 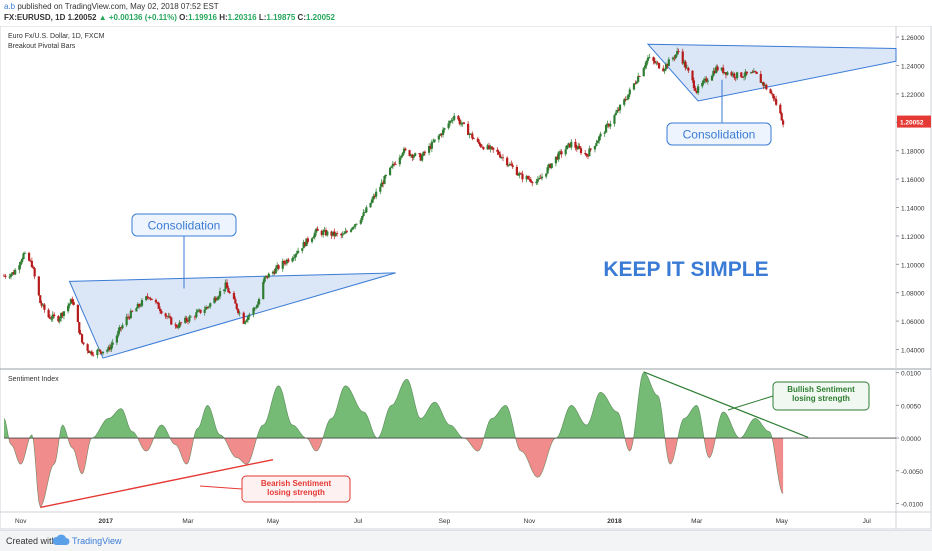 What do you see at coordinates (232, 315) in the screenshot?
I see `consolidation-triangle-2017` at bounding box center [232, 315].